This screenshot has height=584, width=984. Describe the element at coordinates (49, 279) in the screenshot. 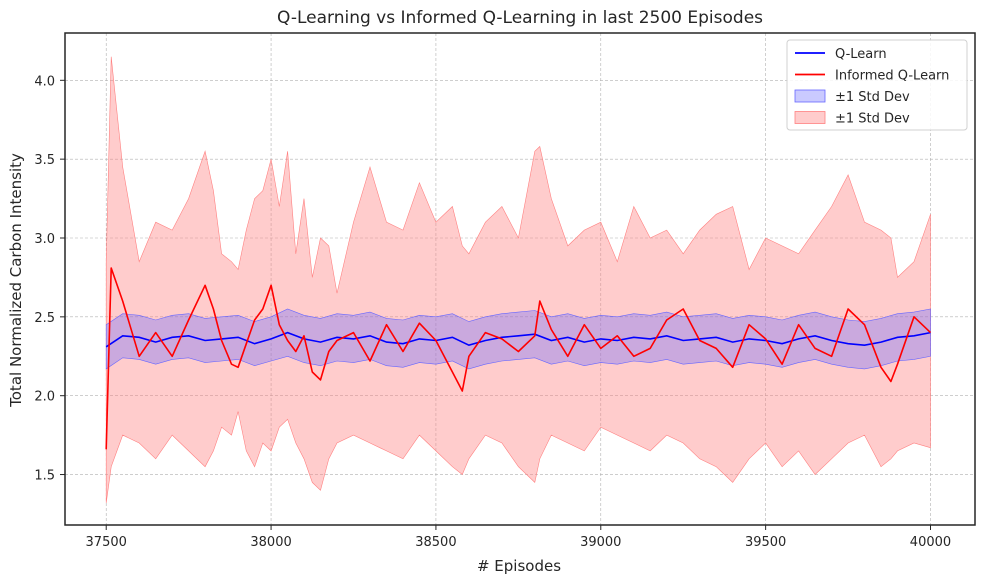

I see `y-axis-ticks: 1.5 2.0 2.5 3.0 3.5 4.0` at that location.